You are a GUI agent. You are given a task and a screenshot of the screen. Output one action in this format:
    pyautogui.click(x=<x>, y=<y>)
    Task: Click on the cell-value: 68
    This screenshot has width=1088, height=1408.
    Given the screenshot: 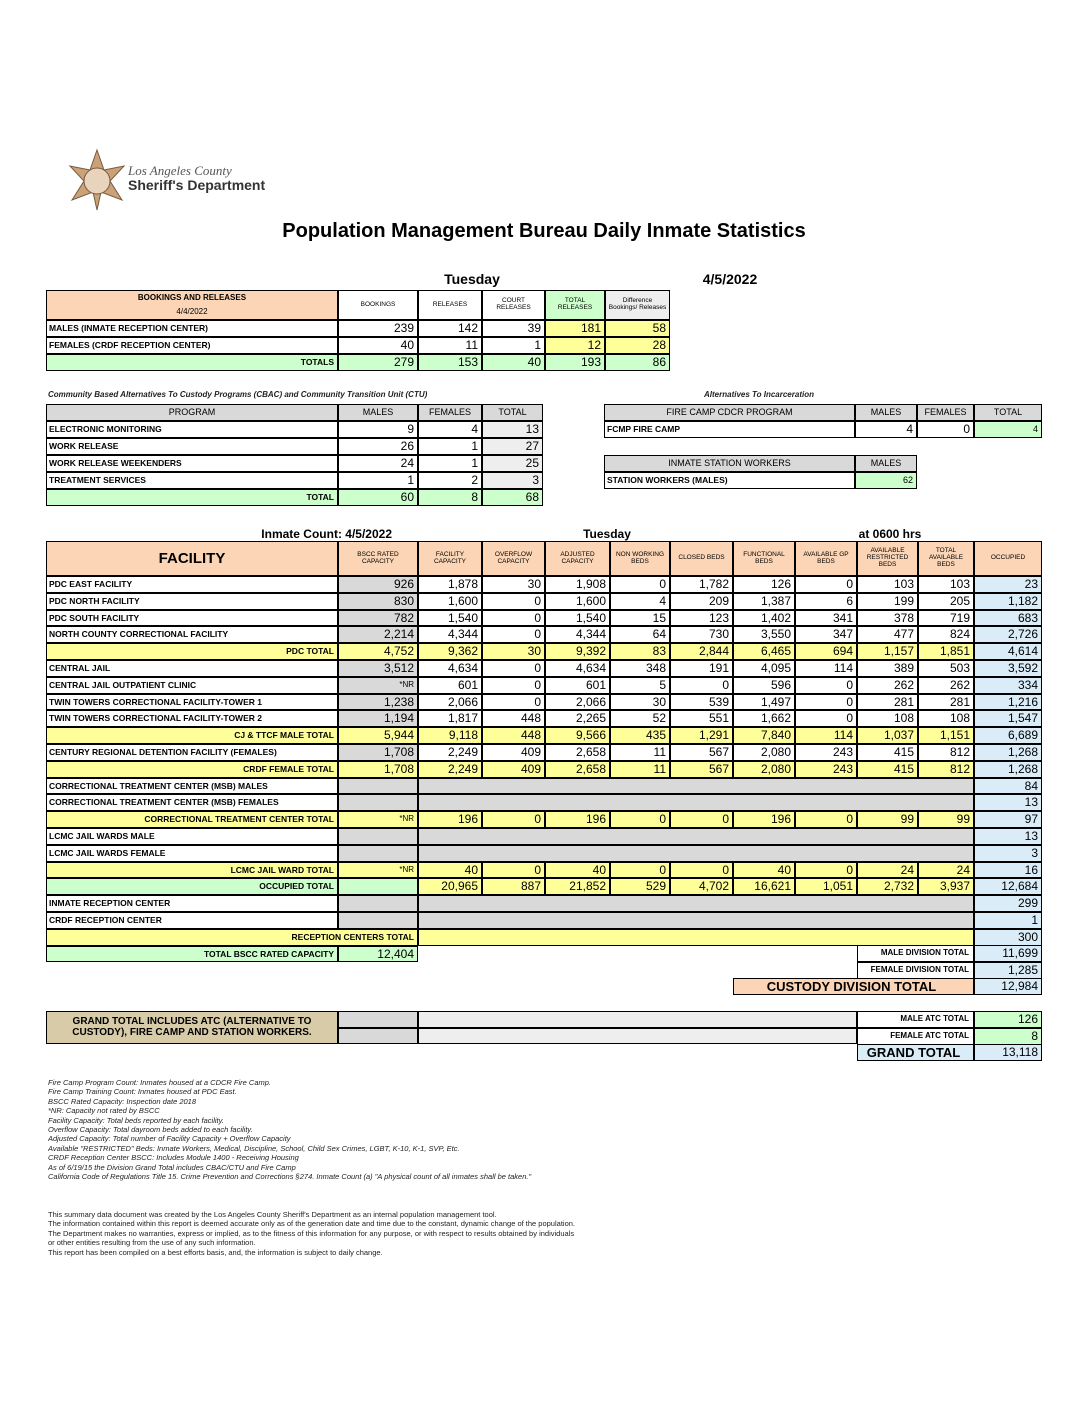 What is the action you would take?
    pyautogui.click(x=512, y=497)
    